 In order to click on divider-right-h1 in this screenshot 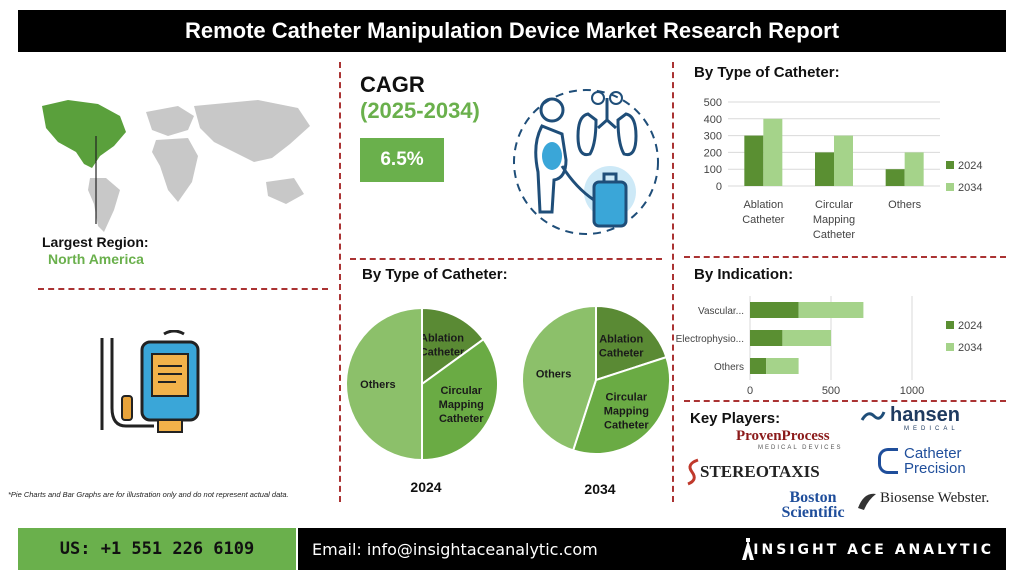, I will do `click(845, 257)`.